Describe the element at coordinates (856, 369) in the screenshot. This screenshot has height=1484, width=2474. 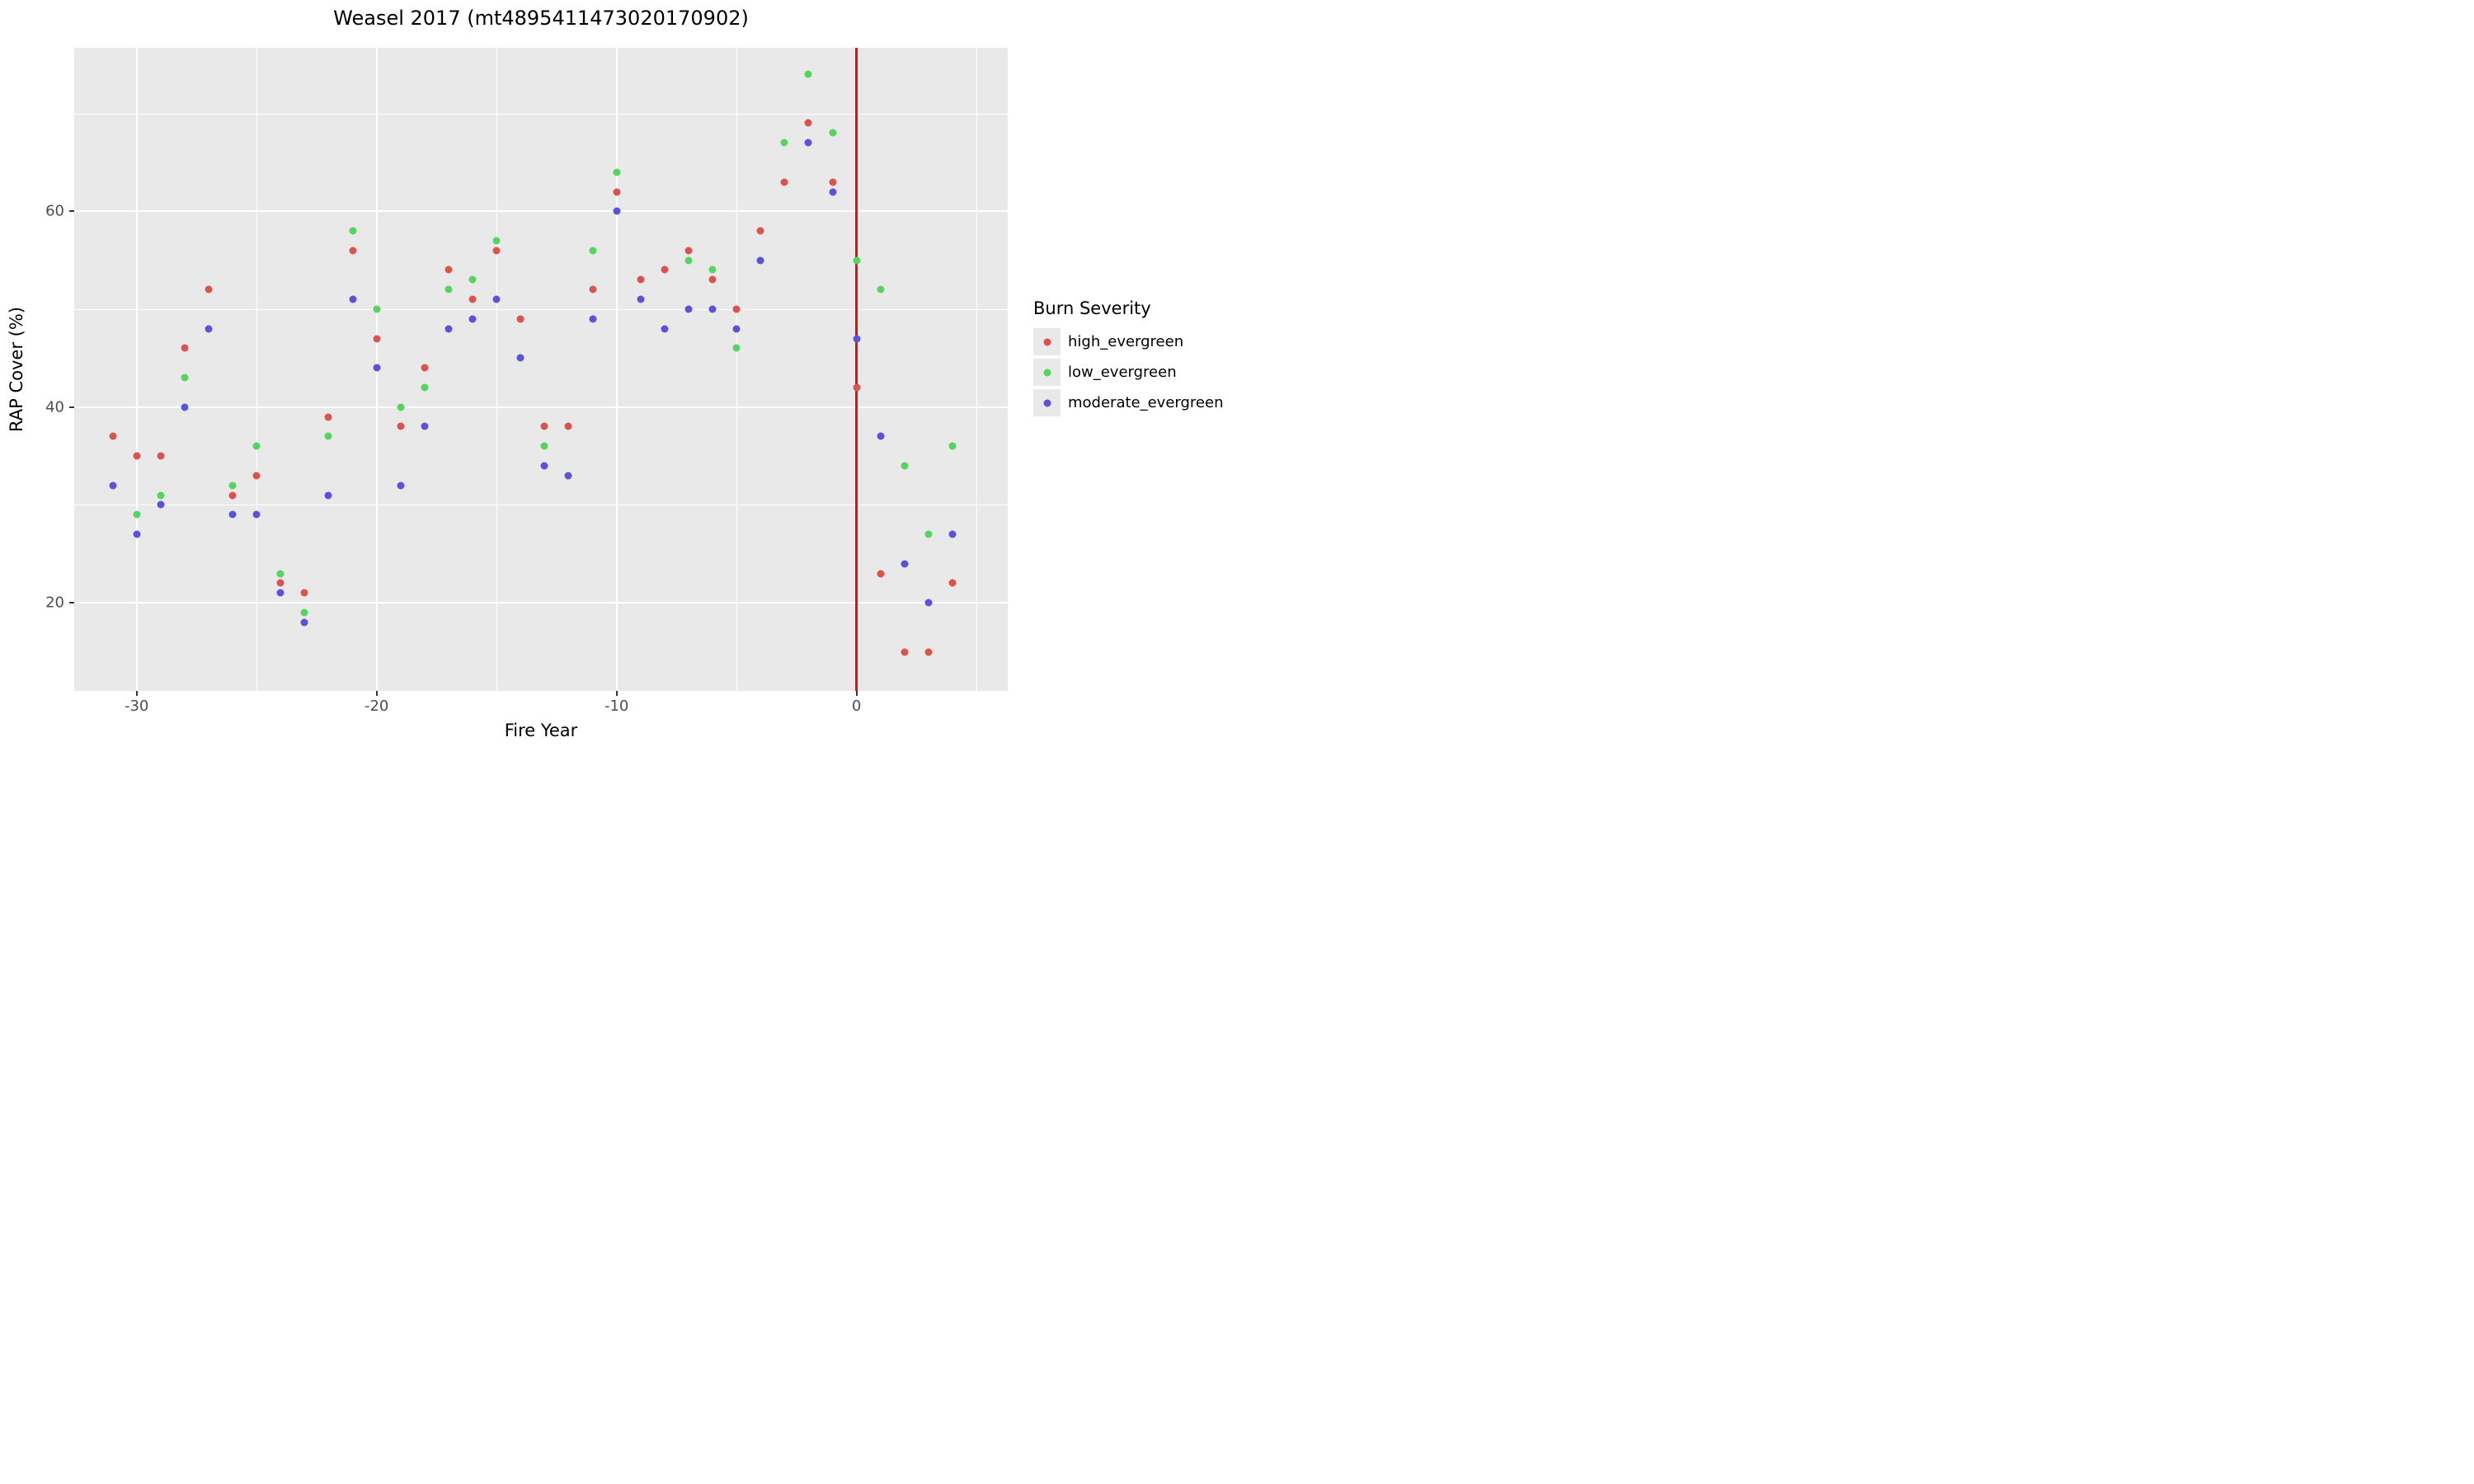
I see `fire-year-reference-line` at that location.